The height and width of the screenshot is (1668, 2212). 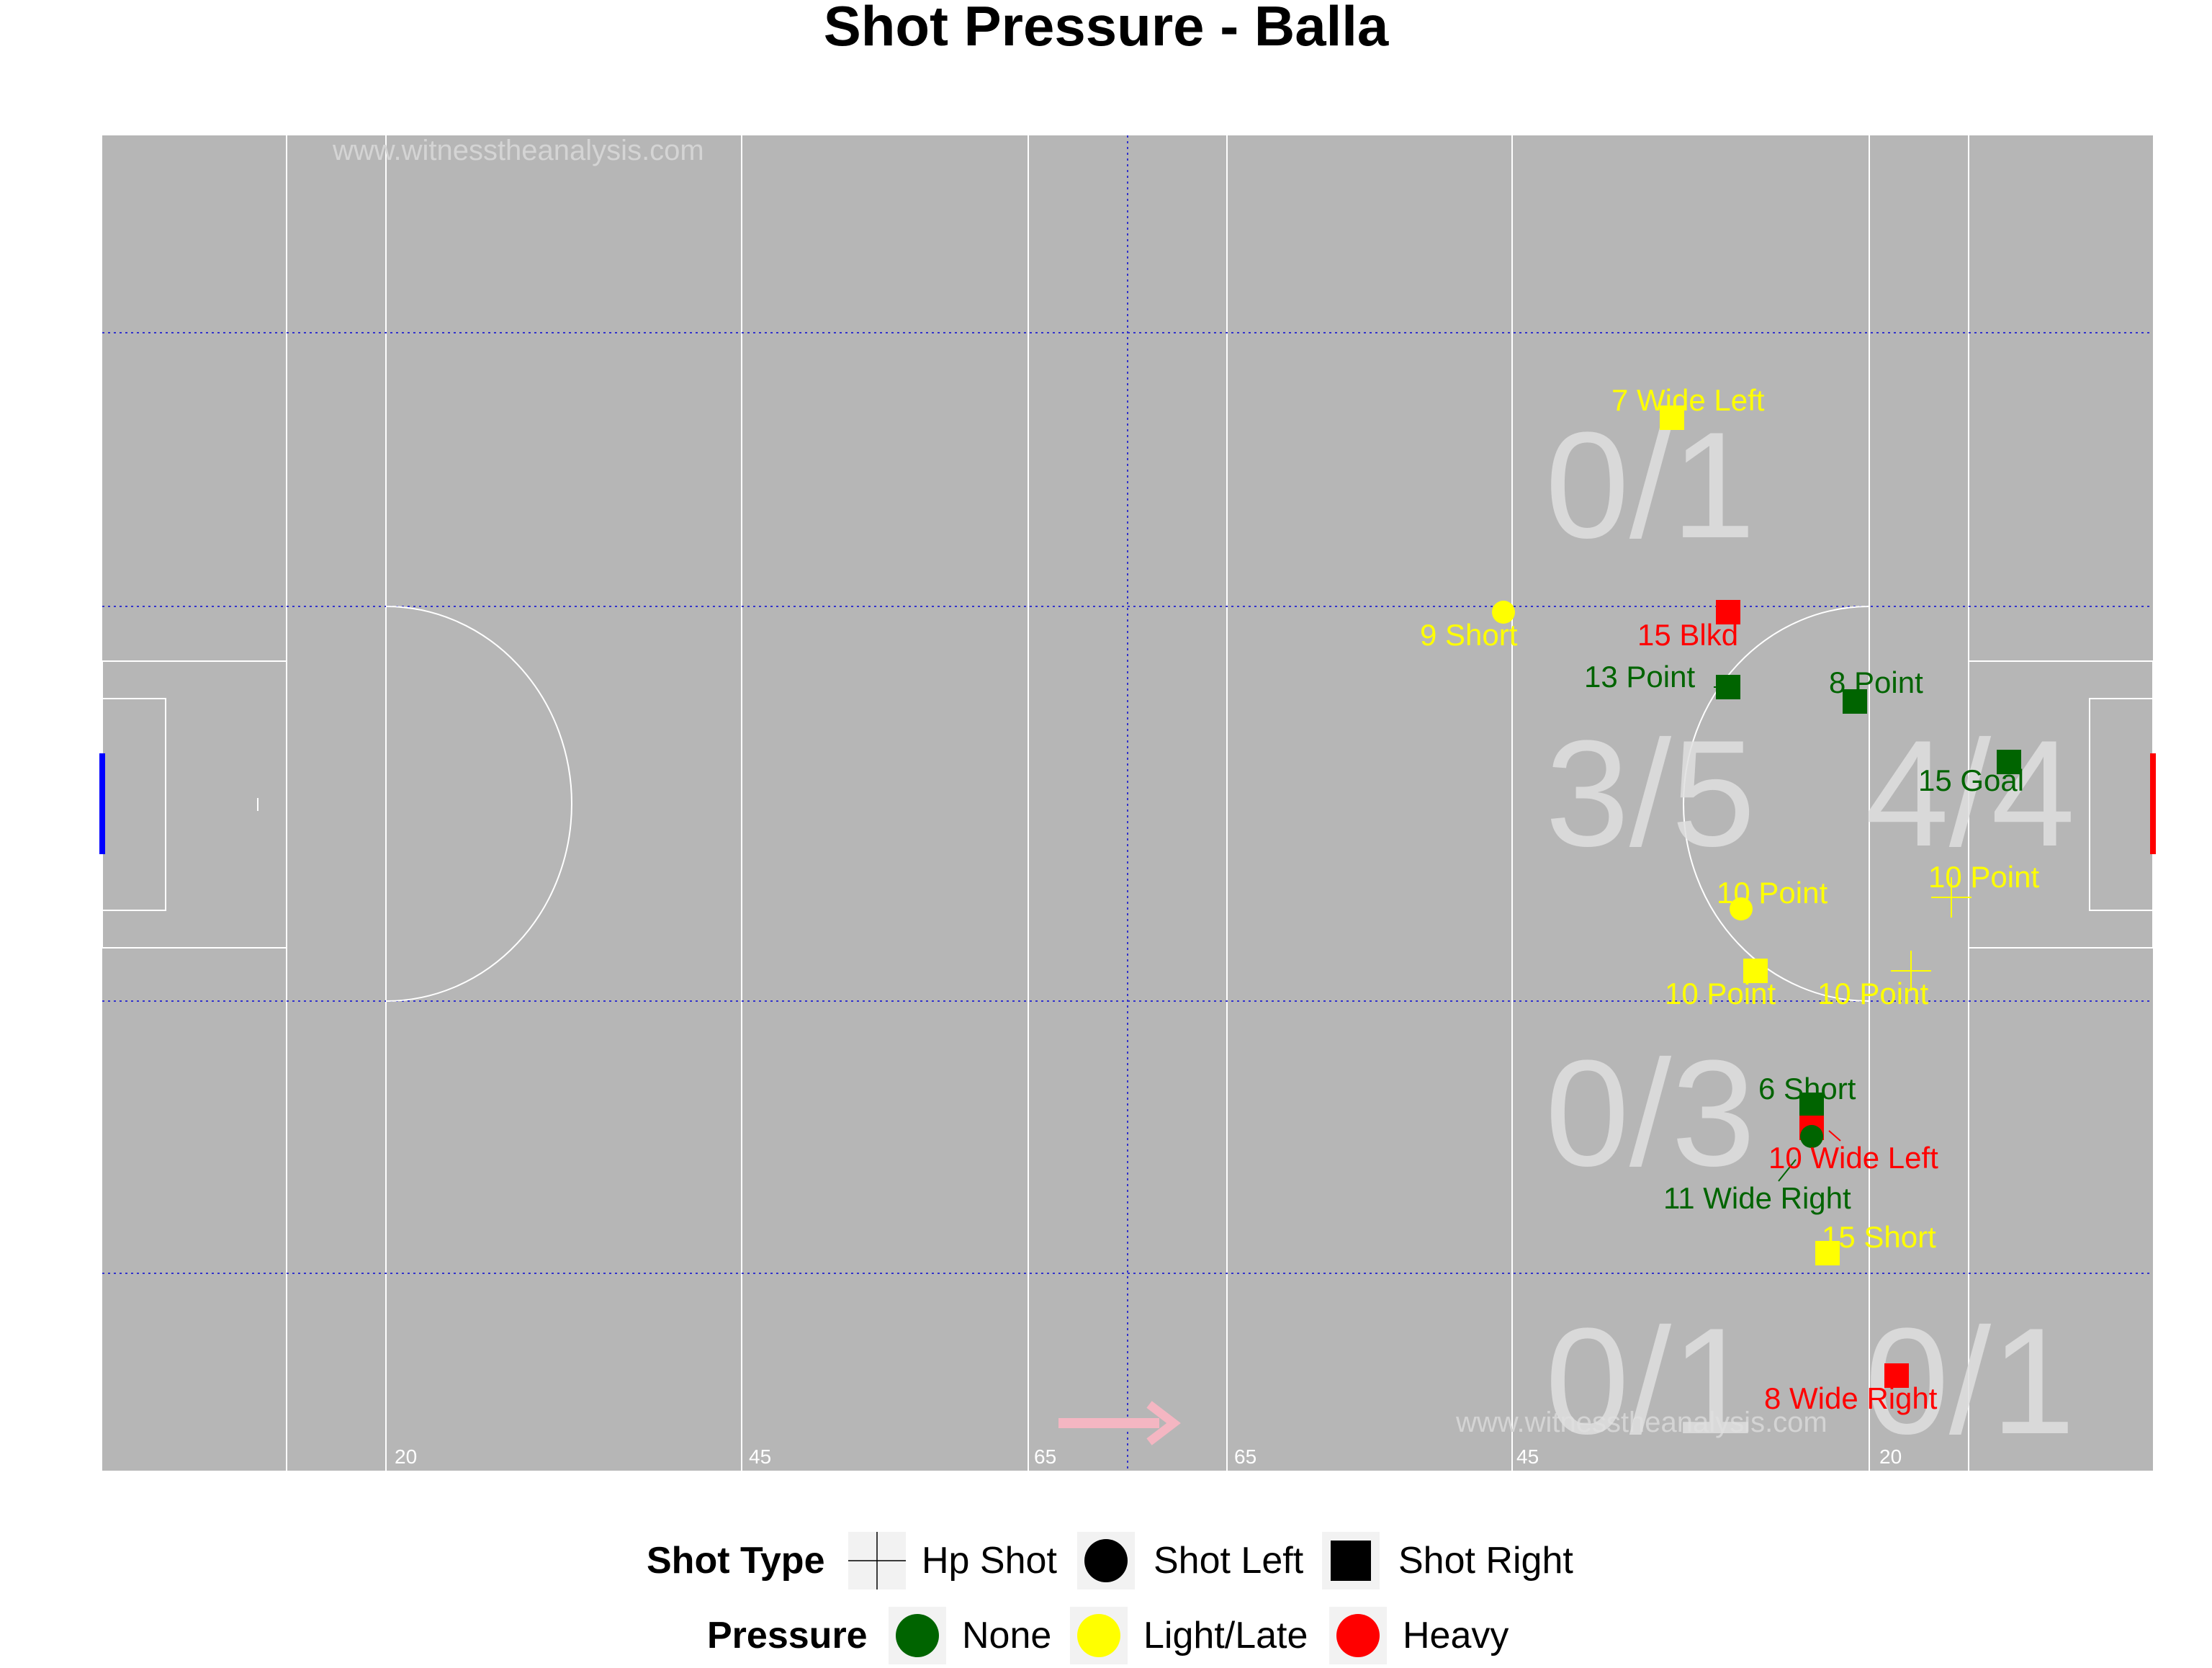 I want to click on distance-mark-1: 45, so click(x=760, y=1456).